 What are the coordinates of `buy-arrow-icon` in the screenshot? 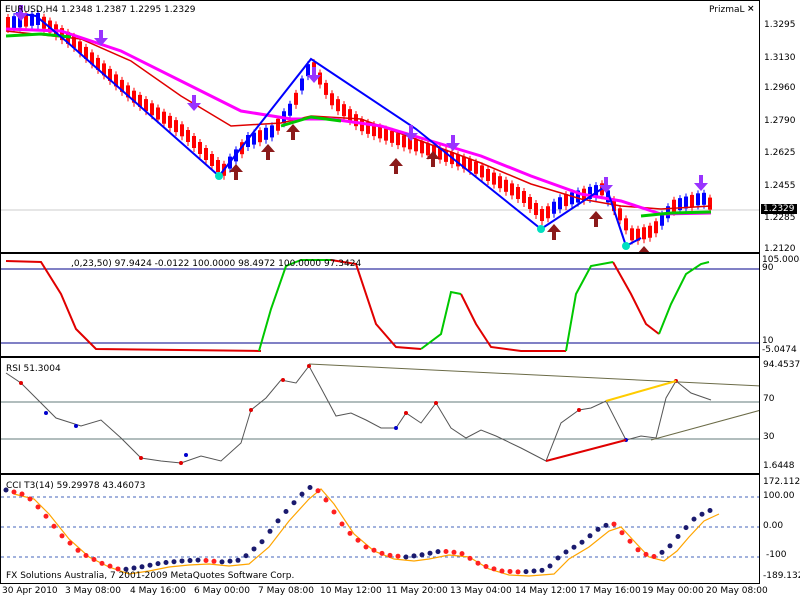 It's located at (554, 232).